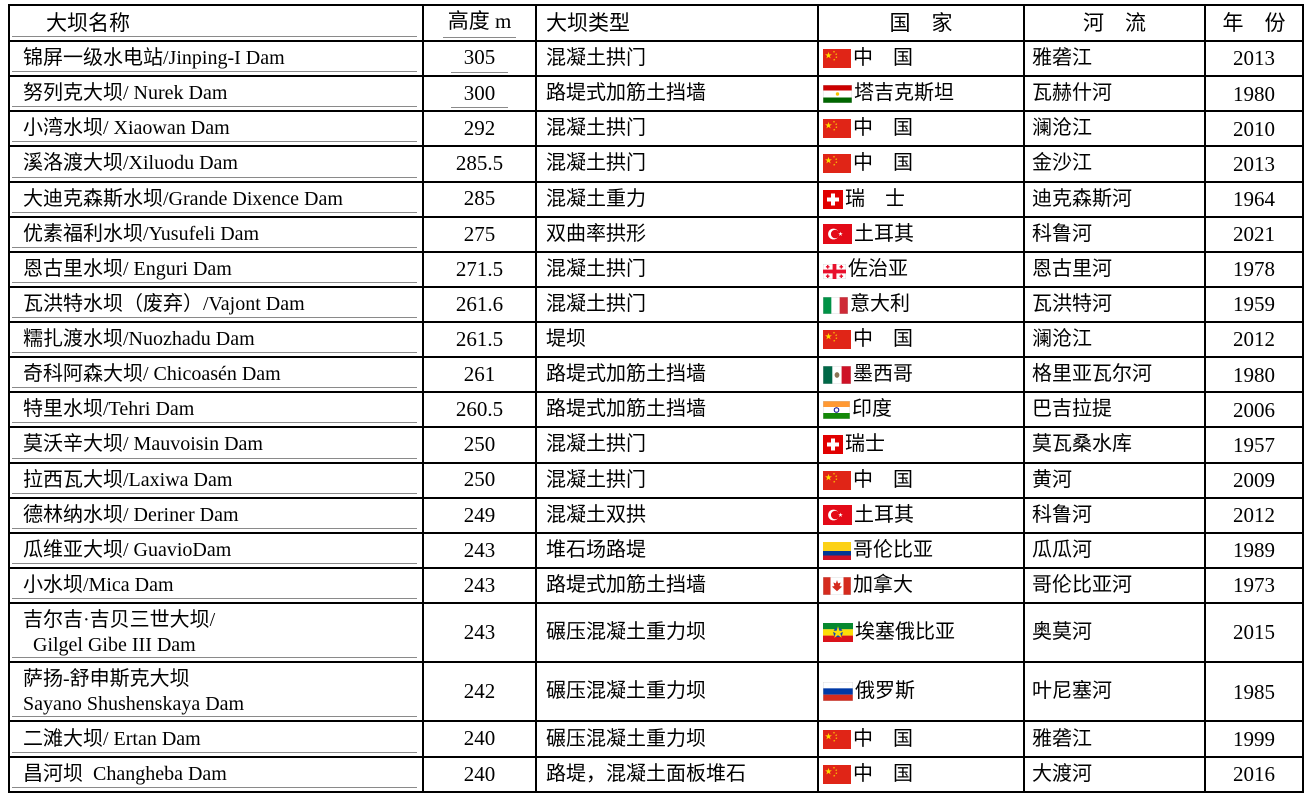  What do you see at coordinates (1052, 479) in the screenshot?
I see `river-name: 黄河` at bounding box center [1052, 479].